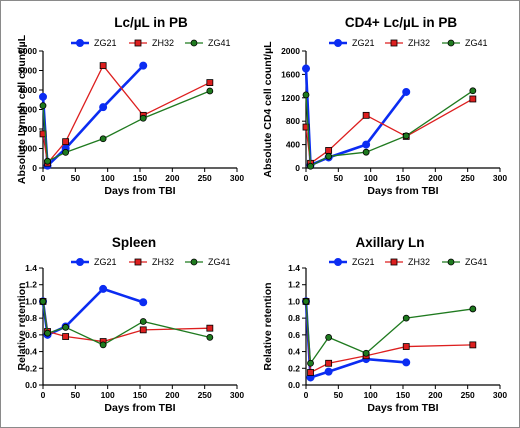 This screenshot has height=428, width=520. I want to click on y-tick-label: 6000, so click(27, 51).